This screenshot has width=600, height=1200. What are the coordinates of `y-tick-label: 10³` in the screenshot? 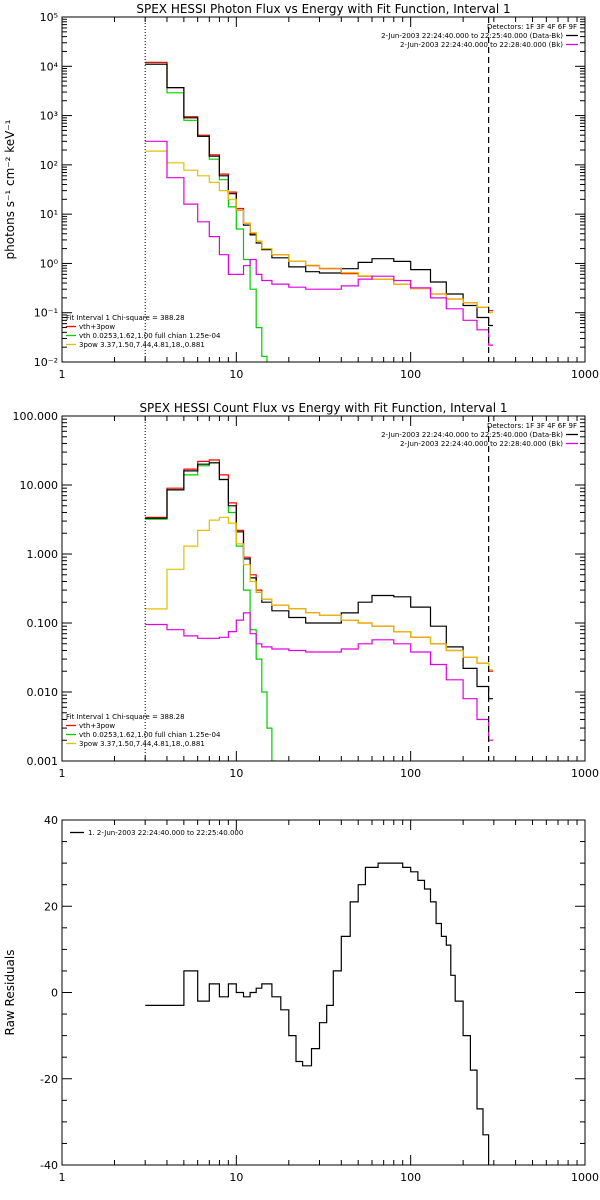 It's located at (49, 116).